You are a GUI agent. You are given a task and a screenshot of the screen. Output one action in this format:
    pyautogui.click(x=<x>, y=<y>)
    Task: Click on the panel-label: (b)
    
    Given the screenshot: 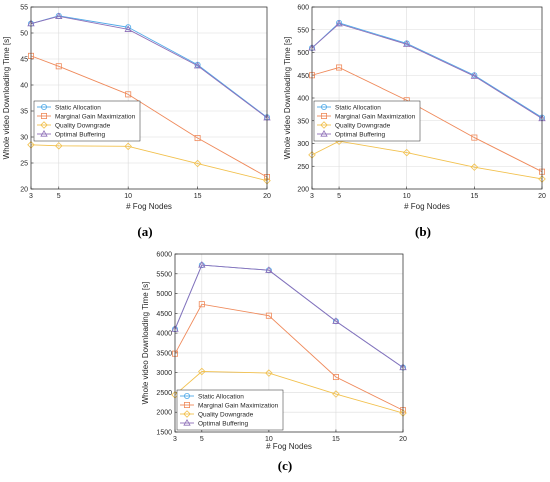 What is the action you would take?
    pyautogui.click(x=423, y=231)
    